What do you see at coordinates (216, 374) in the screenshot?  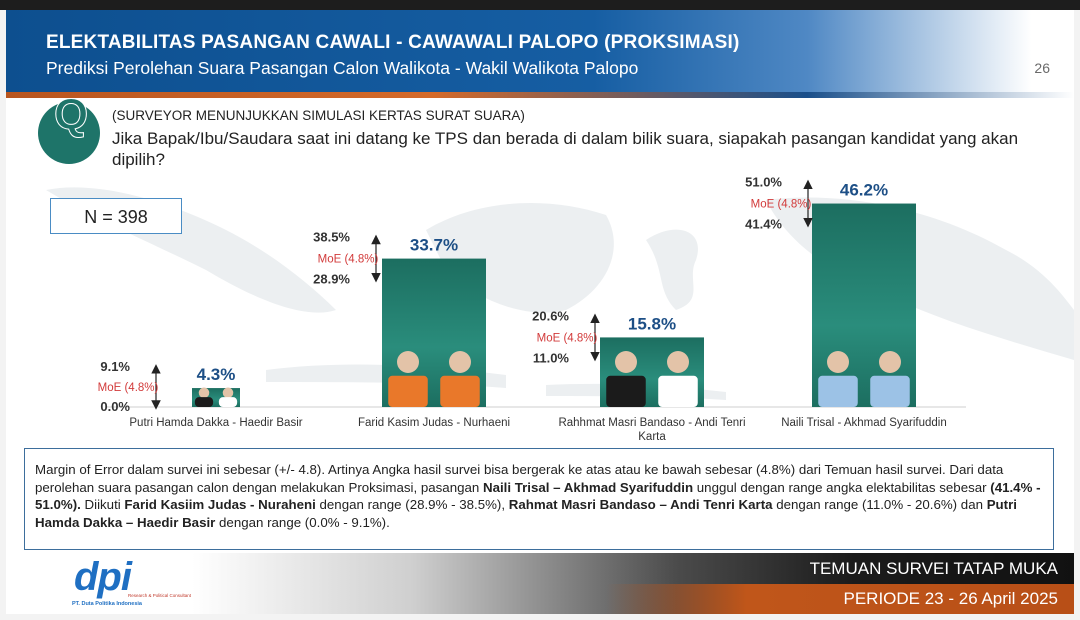 I see `bar-value-label: 4.3%` at bounding box center [216, 374].